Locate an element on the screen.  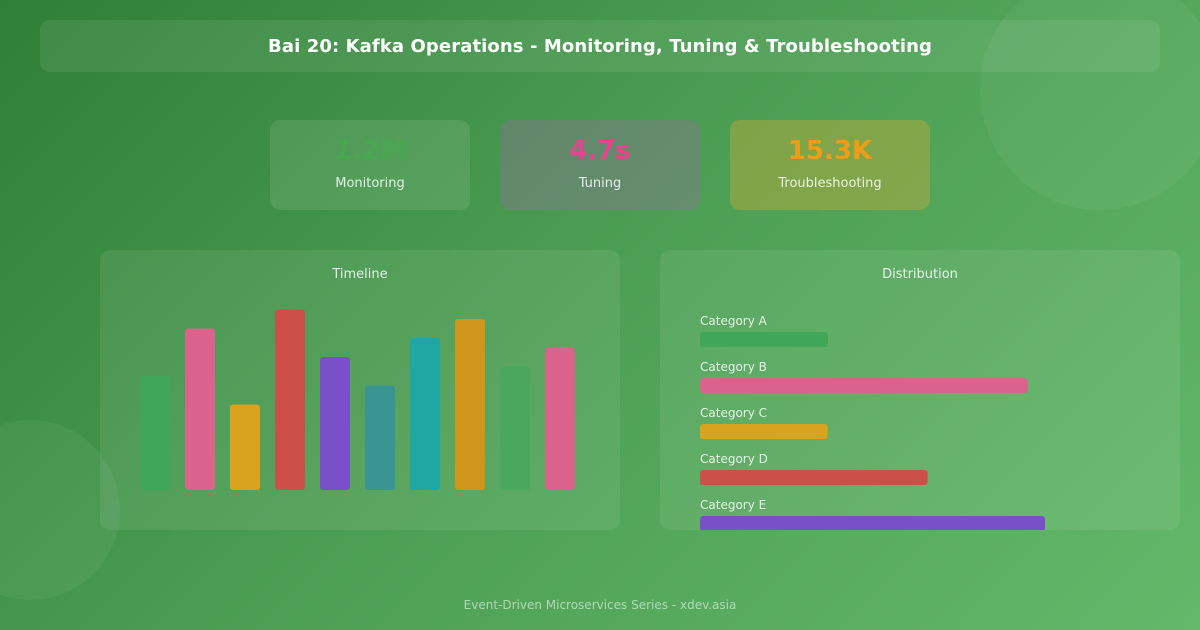
stat-card-monitoring: 1.2M Monitoring is located at coordinates (370, 165).